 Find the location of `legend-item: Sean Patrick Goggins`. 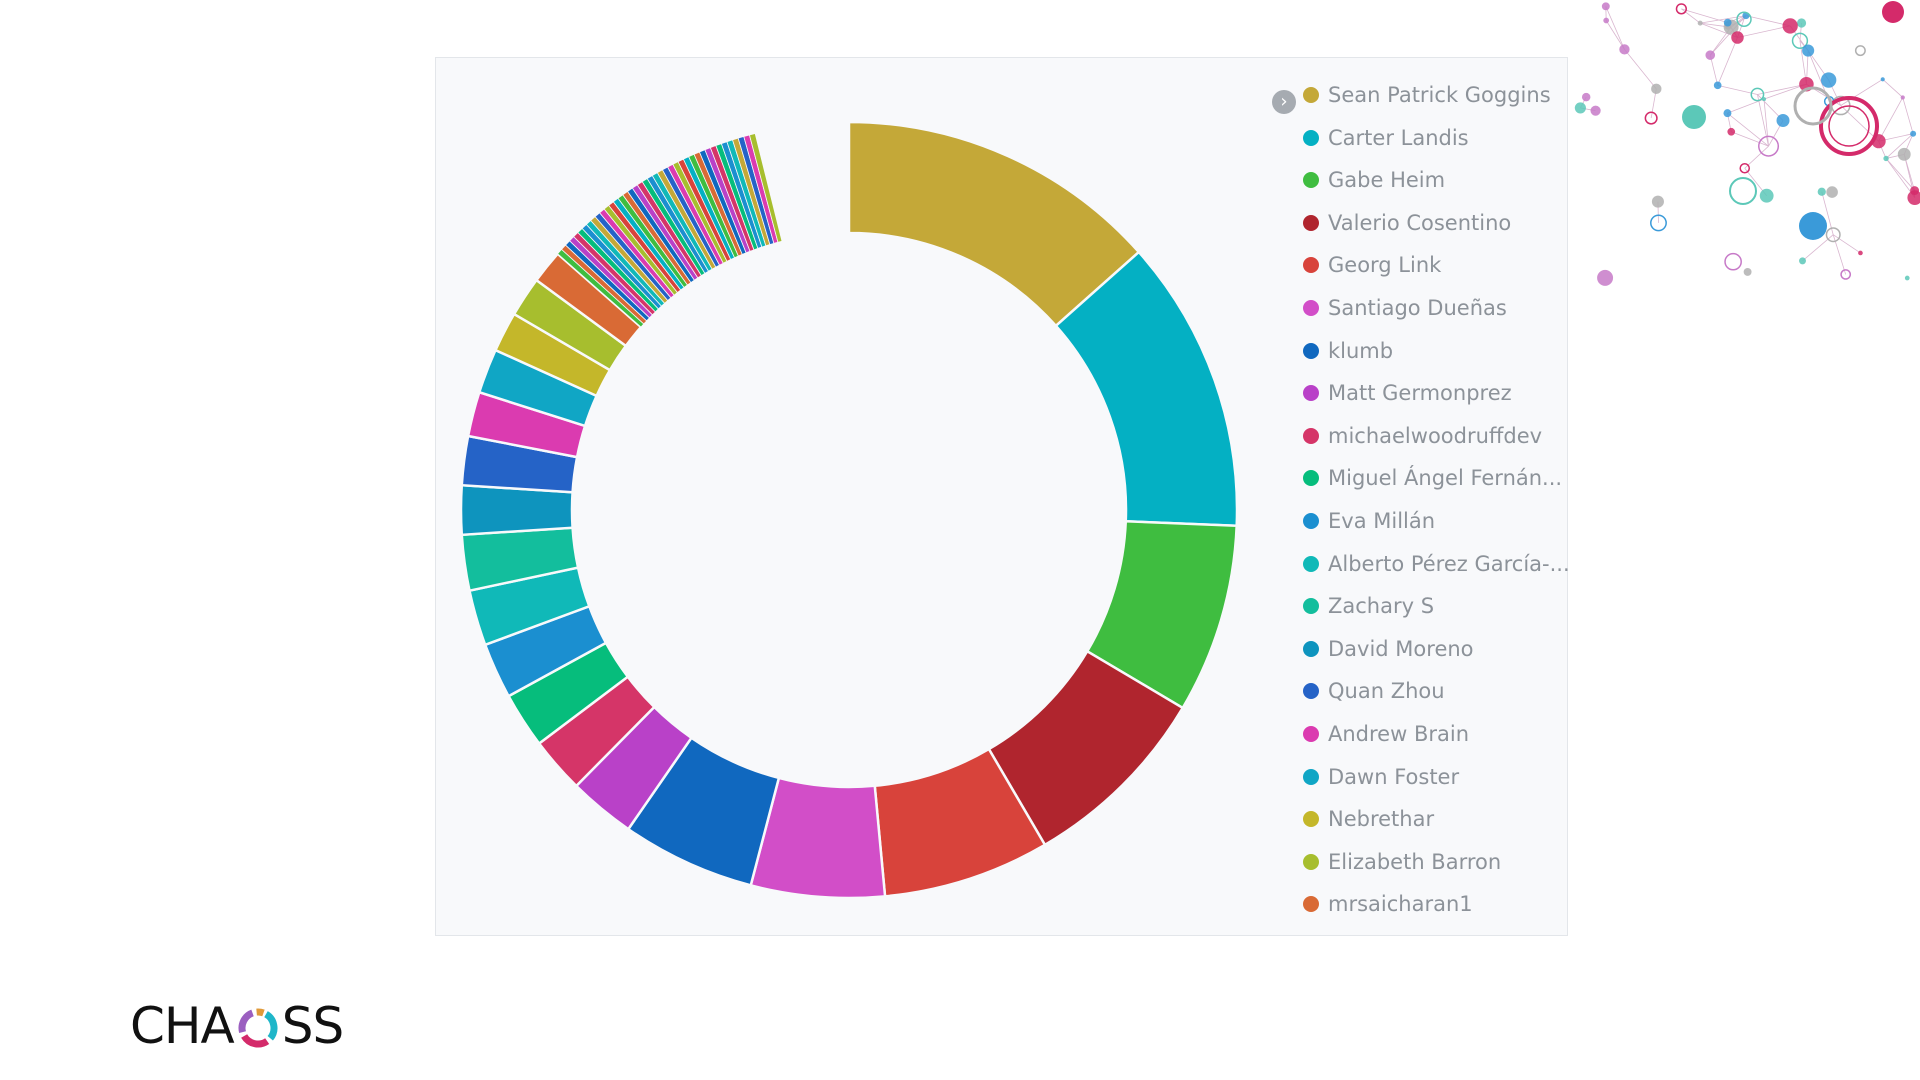

legend-item: Sean Patrick Goggins is located at coordinates (1427, 95).